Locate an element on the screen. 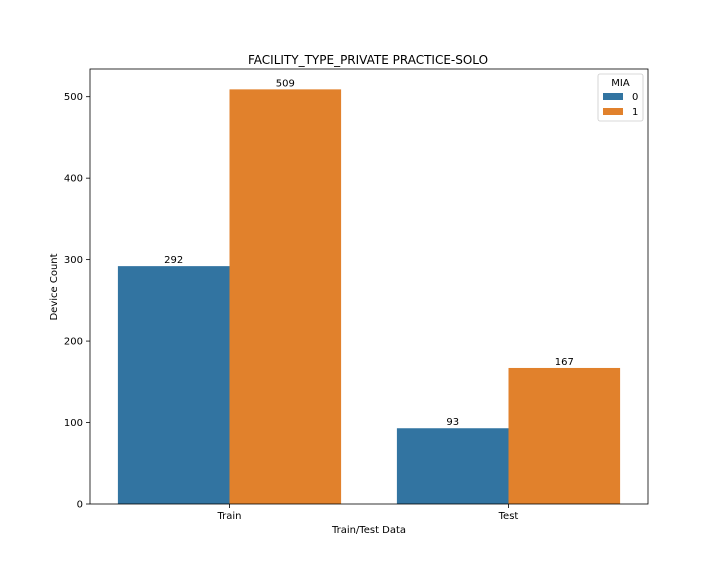 This screenshot has width=720, height=580. data-label: 509 is located at coordinates (285, 83).